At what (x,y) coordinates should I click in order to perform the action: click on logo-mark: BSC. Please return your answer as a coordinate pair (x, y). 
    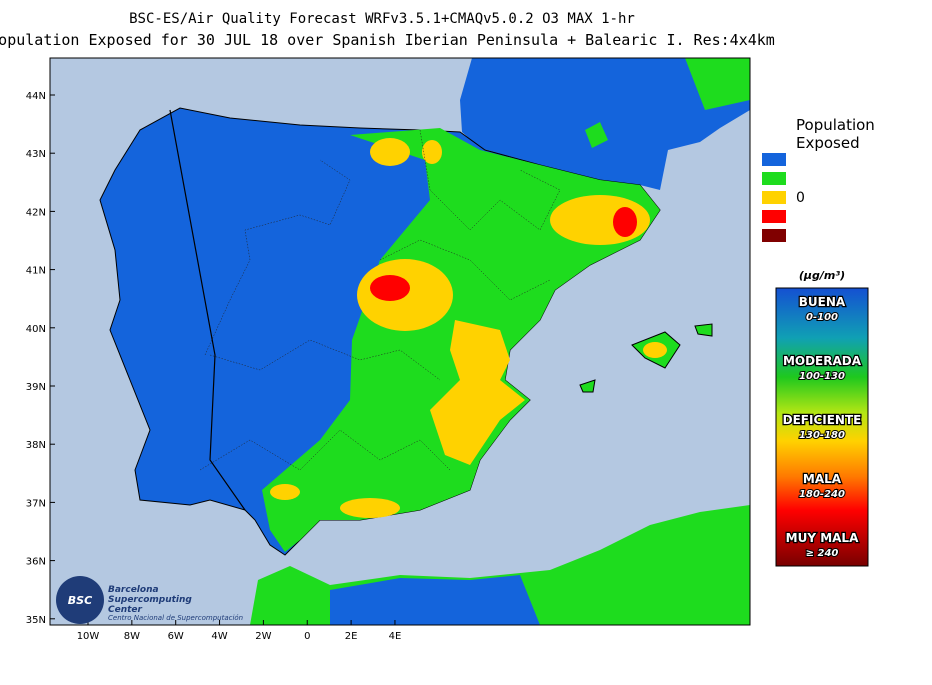
    Looking at the image, I should click on (80, 600).